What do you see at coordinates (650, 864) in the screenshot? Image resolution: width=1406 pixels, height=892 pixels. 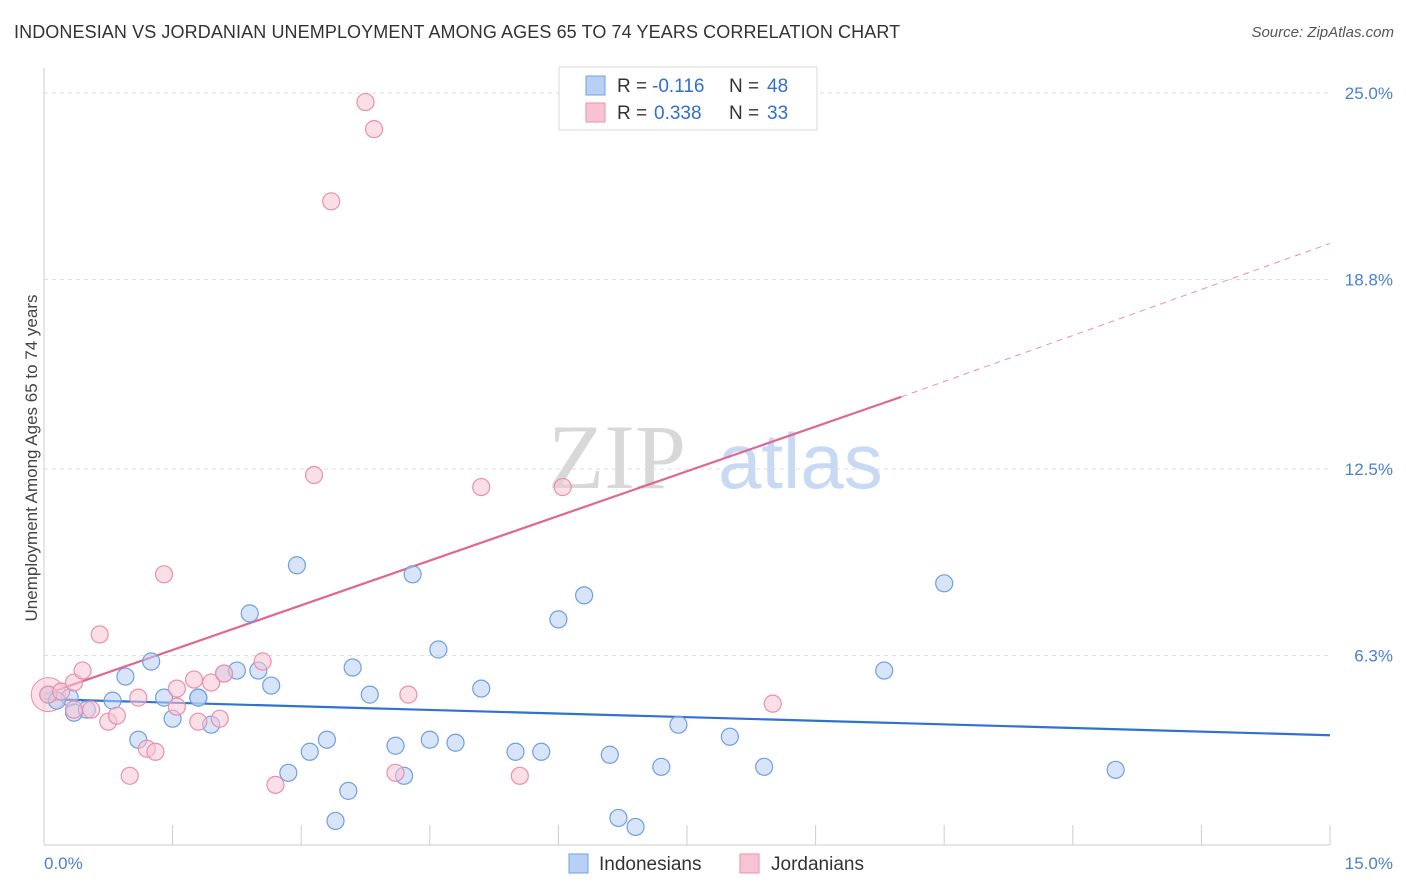 I see `bottom-legend-label-indonesians: Indonesians` at bounding box center [650, 864].